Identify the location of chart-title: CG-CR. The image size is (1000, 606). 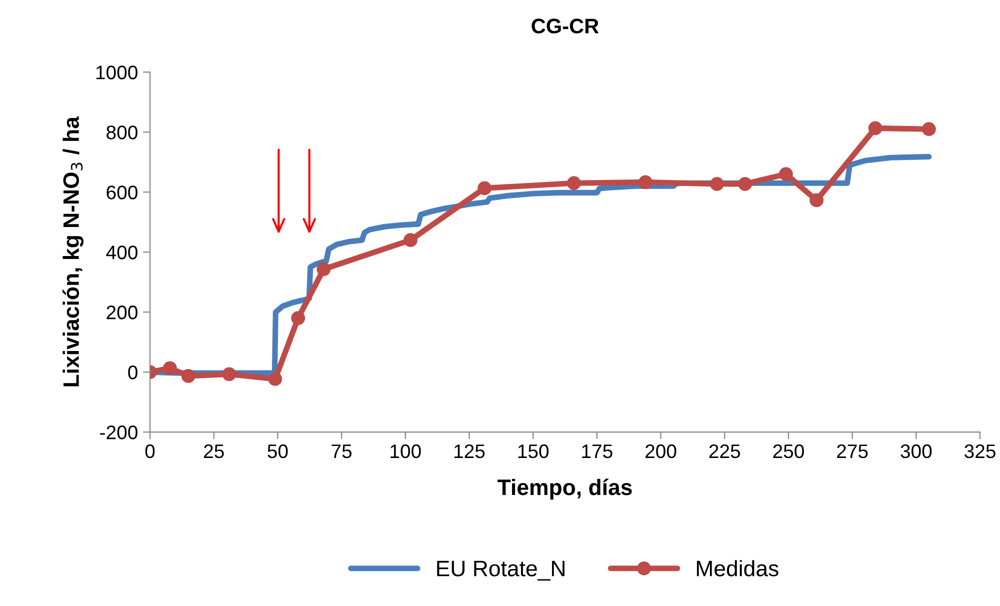
(565, 26).